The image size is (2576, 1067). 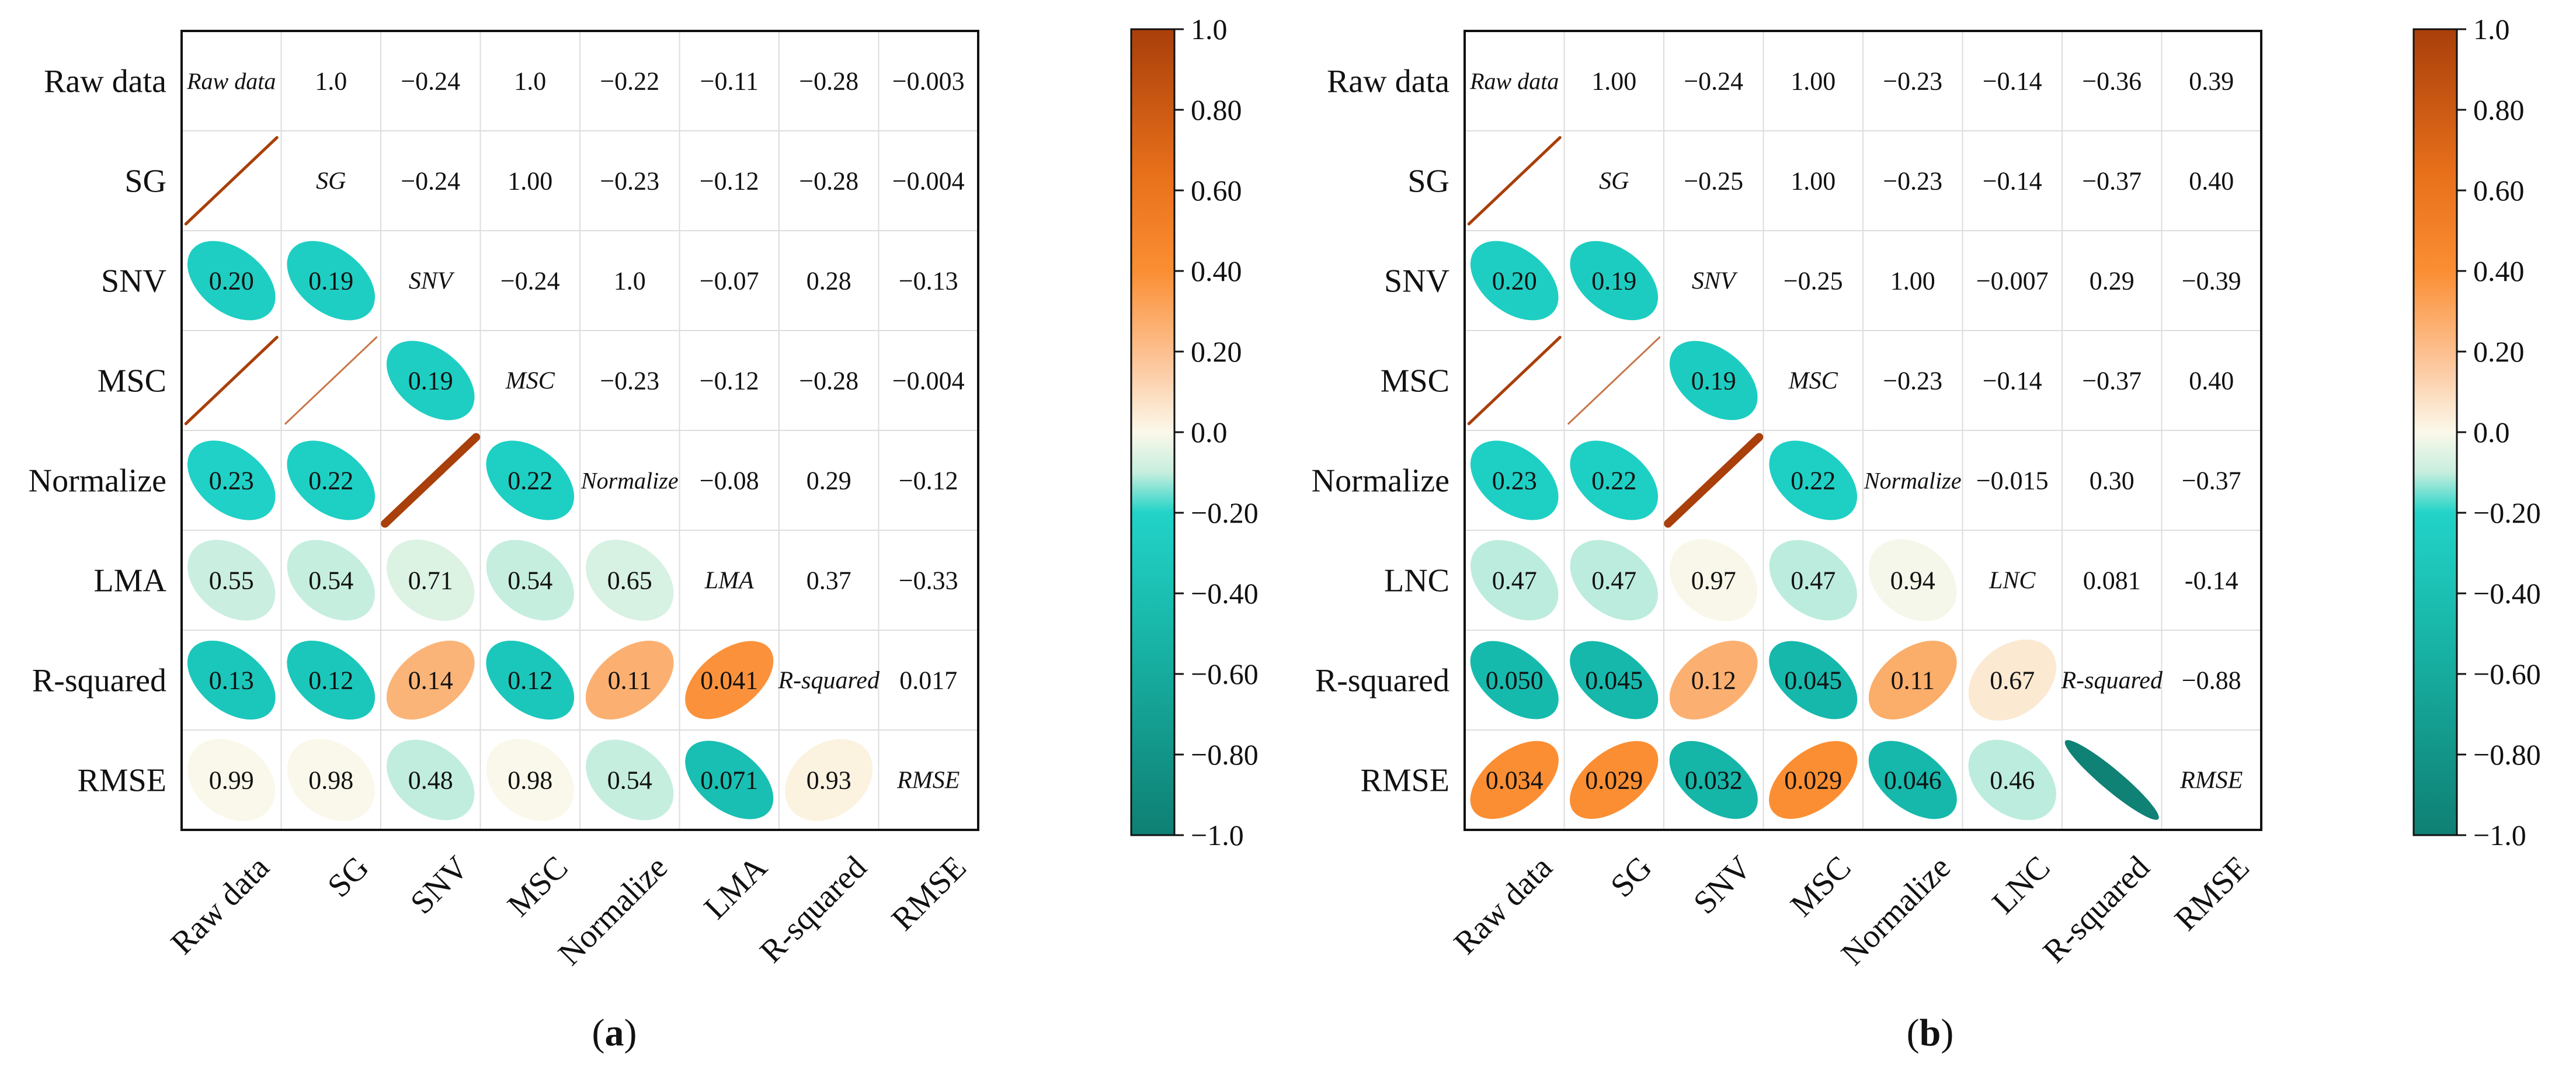 I want to click on ellipse-value-label: 0.47, so click(x=1813, y=580).